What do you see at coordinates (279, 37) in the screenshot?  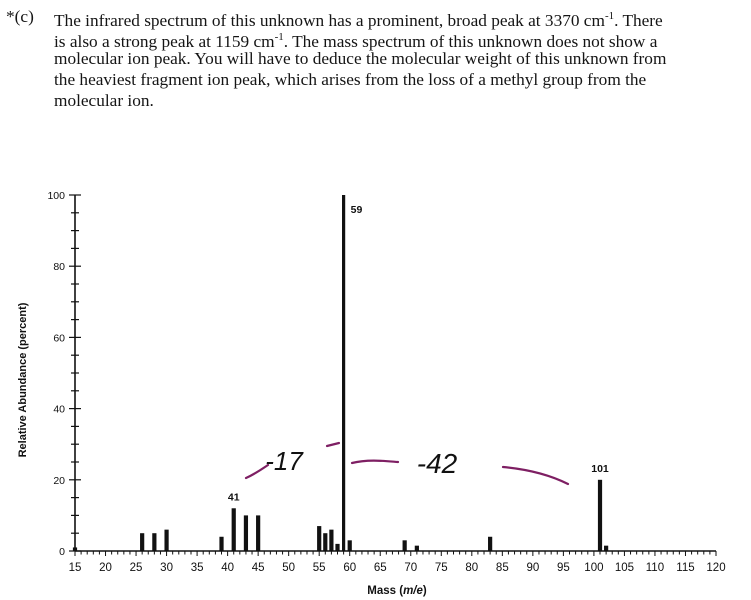 I see `superscript-2: -1` at bounding box center [279, 37].